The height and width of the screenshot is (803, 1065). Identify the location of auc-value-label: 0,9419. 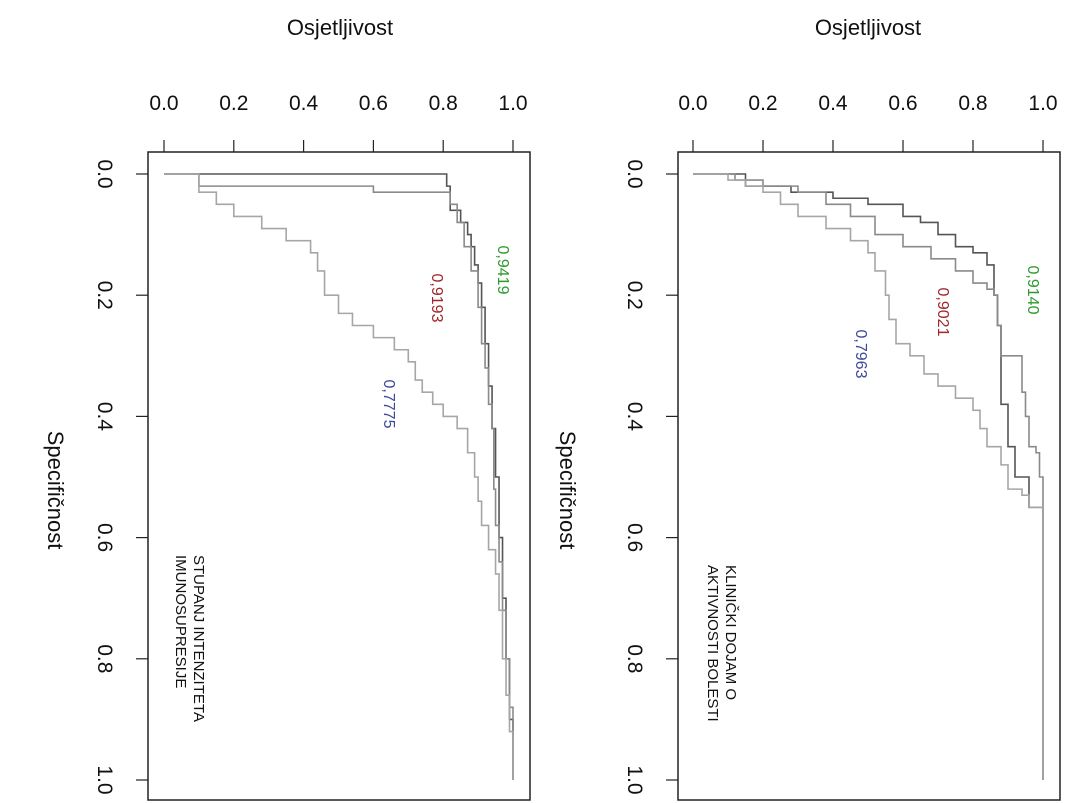
(502, 270).